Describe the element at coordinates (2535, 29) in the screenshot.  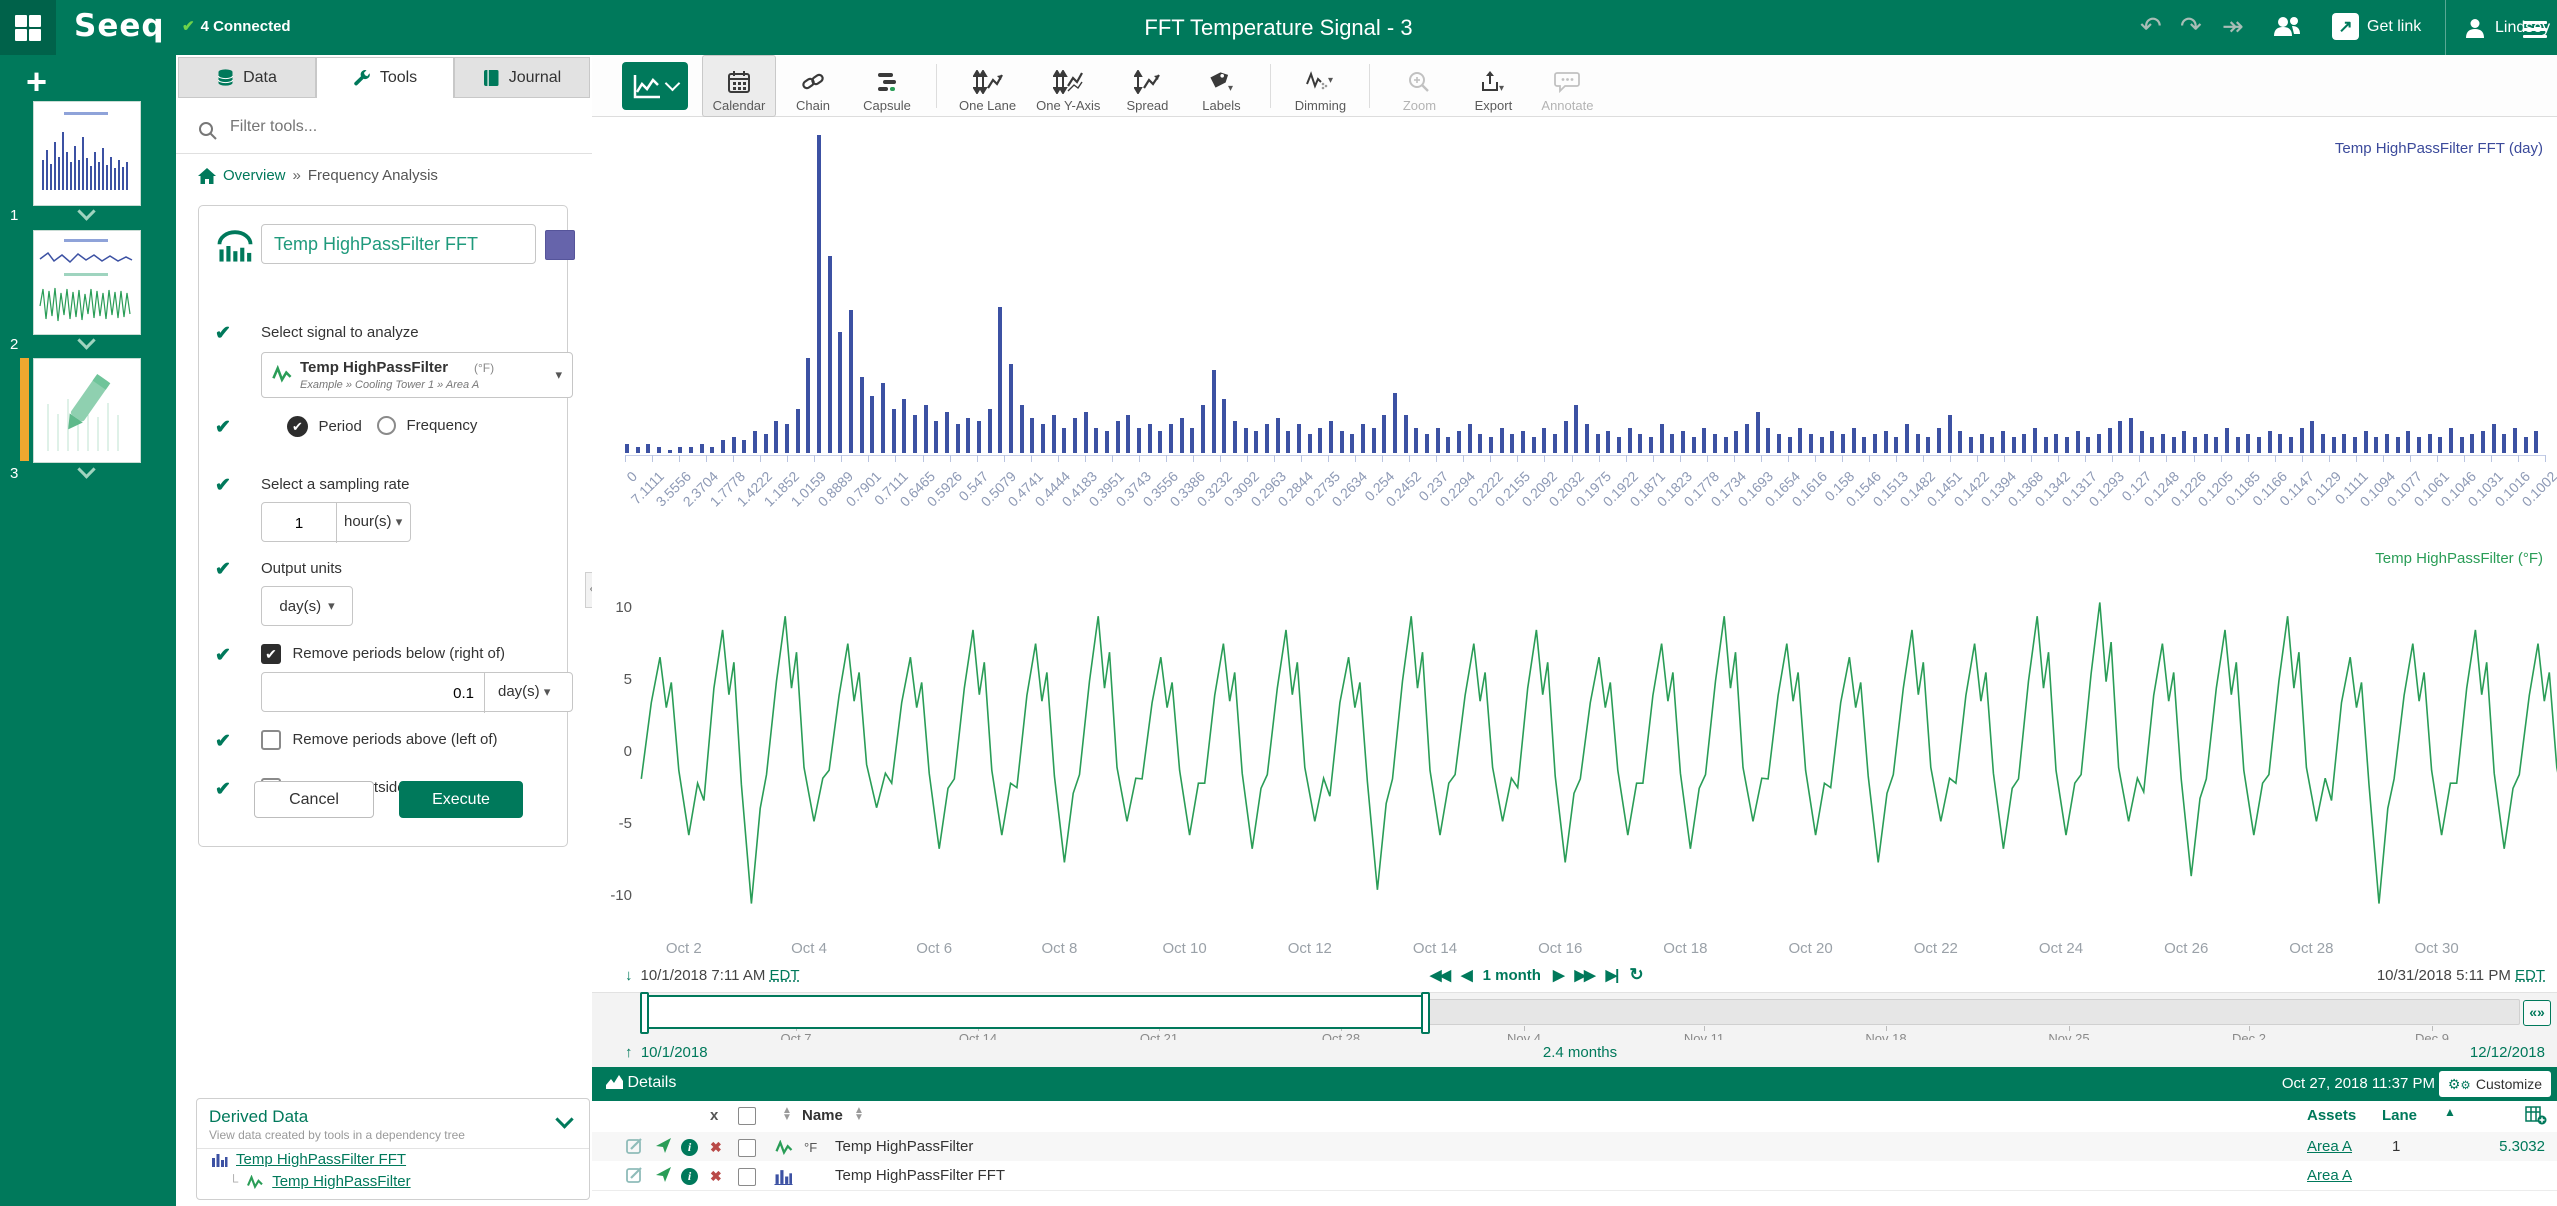
I see `main-menu-icon` at that location.